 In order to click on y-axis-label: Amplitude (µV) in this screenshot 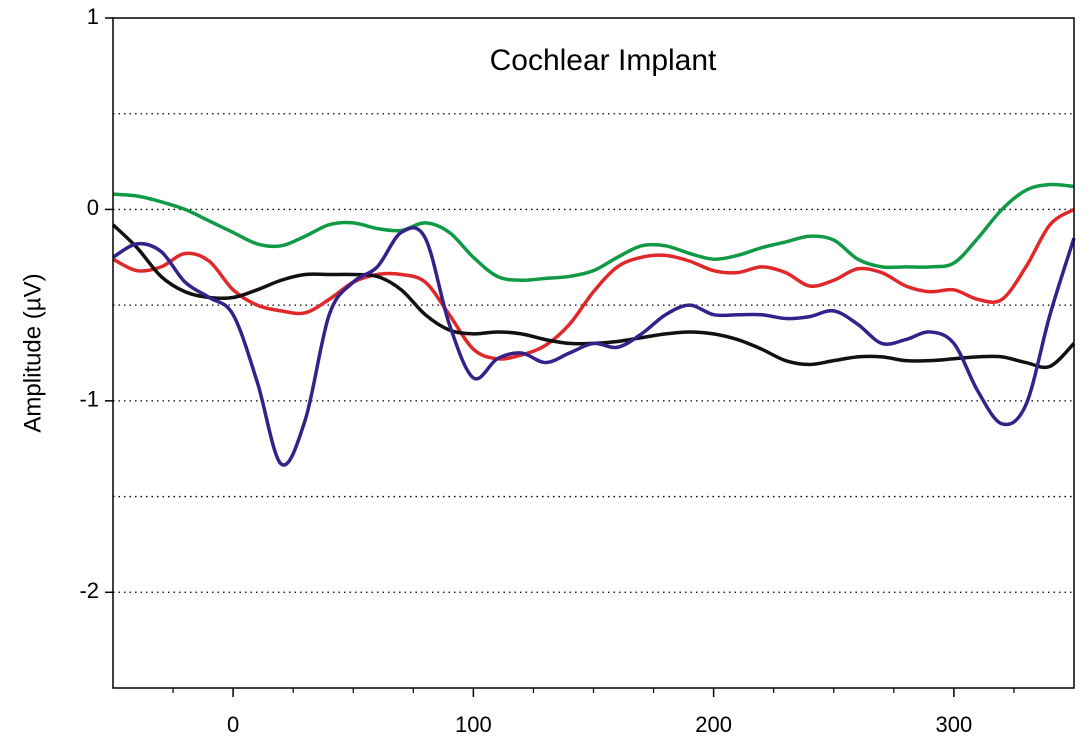, I will do `click(32, 352)`.